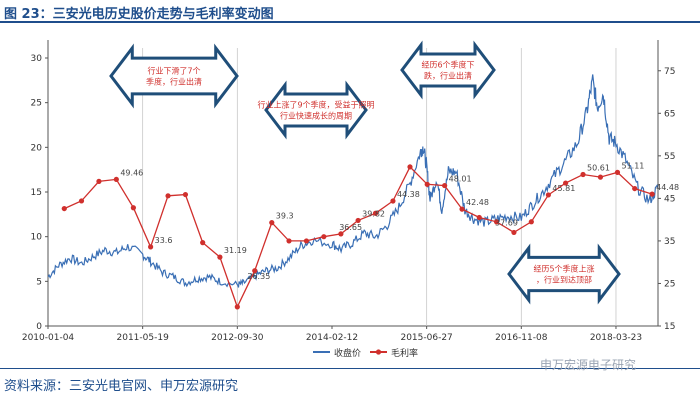  What do you see at coordinates (669, 114) in the screenshot?
I see `right-axis-tick-label: 65` at bounding box center [669, 114].